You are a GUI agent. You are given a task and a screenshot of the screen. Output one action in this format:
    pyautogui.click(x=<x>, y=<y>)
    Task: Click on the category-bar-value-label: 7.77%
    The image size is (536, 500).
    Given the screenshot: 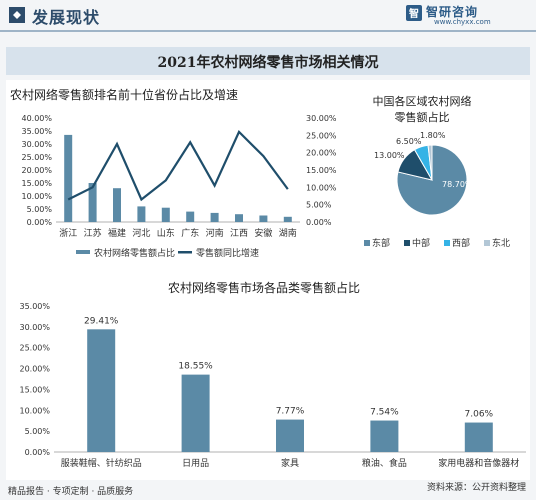 What is the action you would take?
    pyautogui.click(x=290, y=412)
    